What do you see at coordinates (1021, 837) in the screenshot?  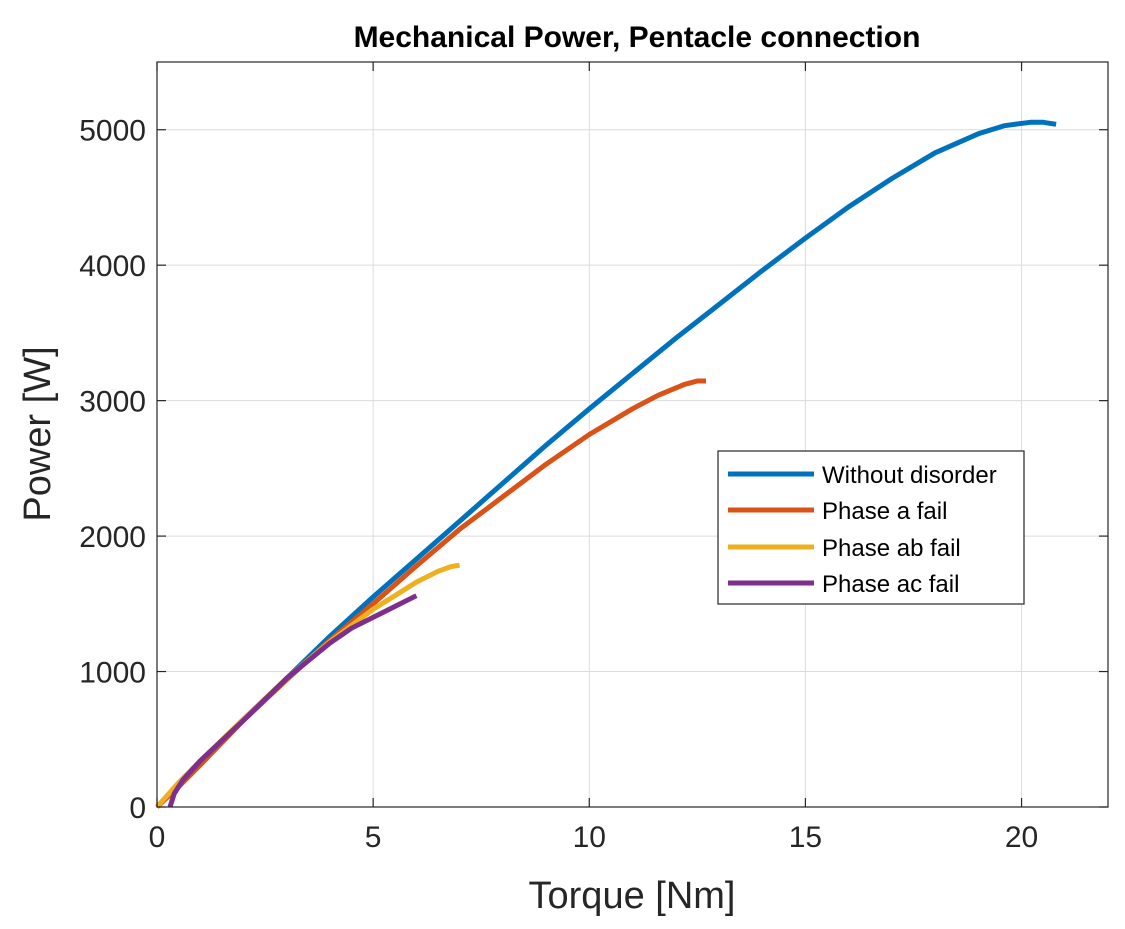 I see `x-tick-label: 20` at bounding box center [1021, 837].